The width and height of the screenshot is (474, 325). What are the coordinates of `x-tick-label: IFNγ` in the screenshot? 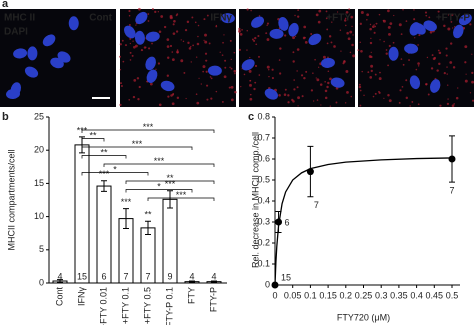 It's located at (81, 296).